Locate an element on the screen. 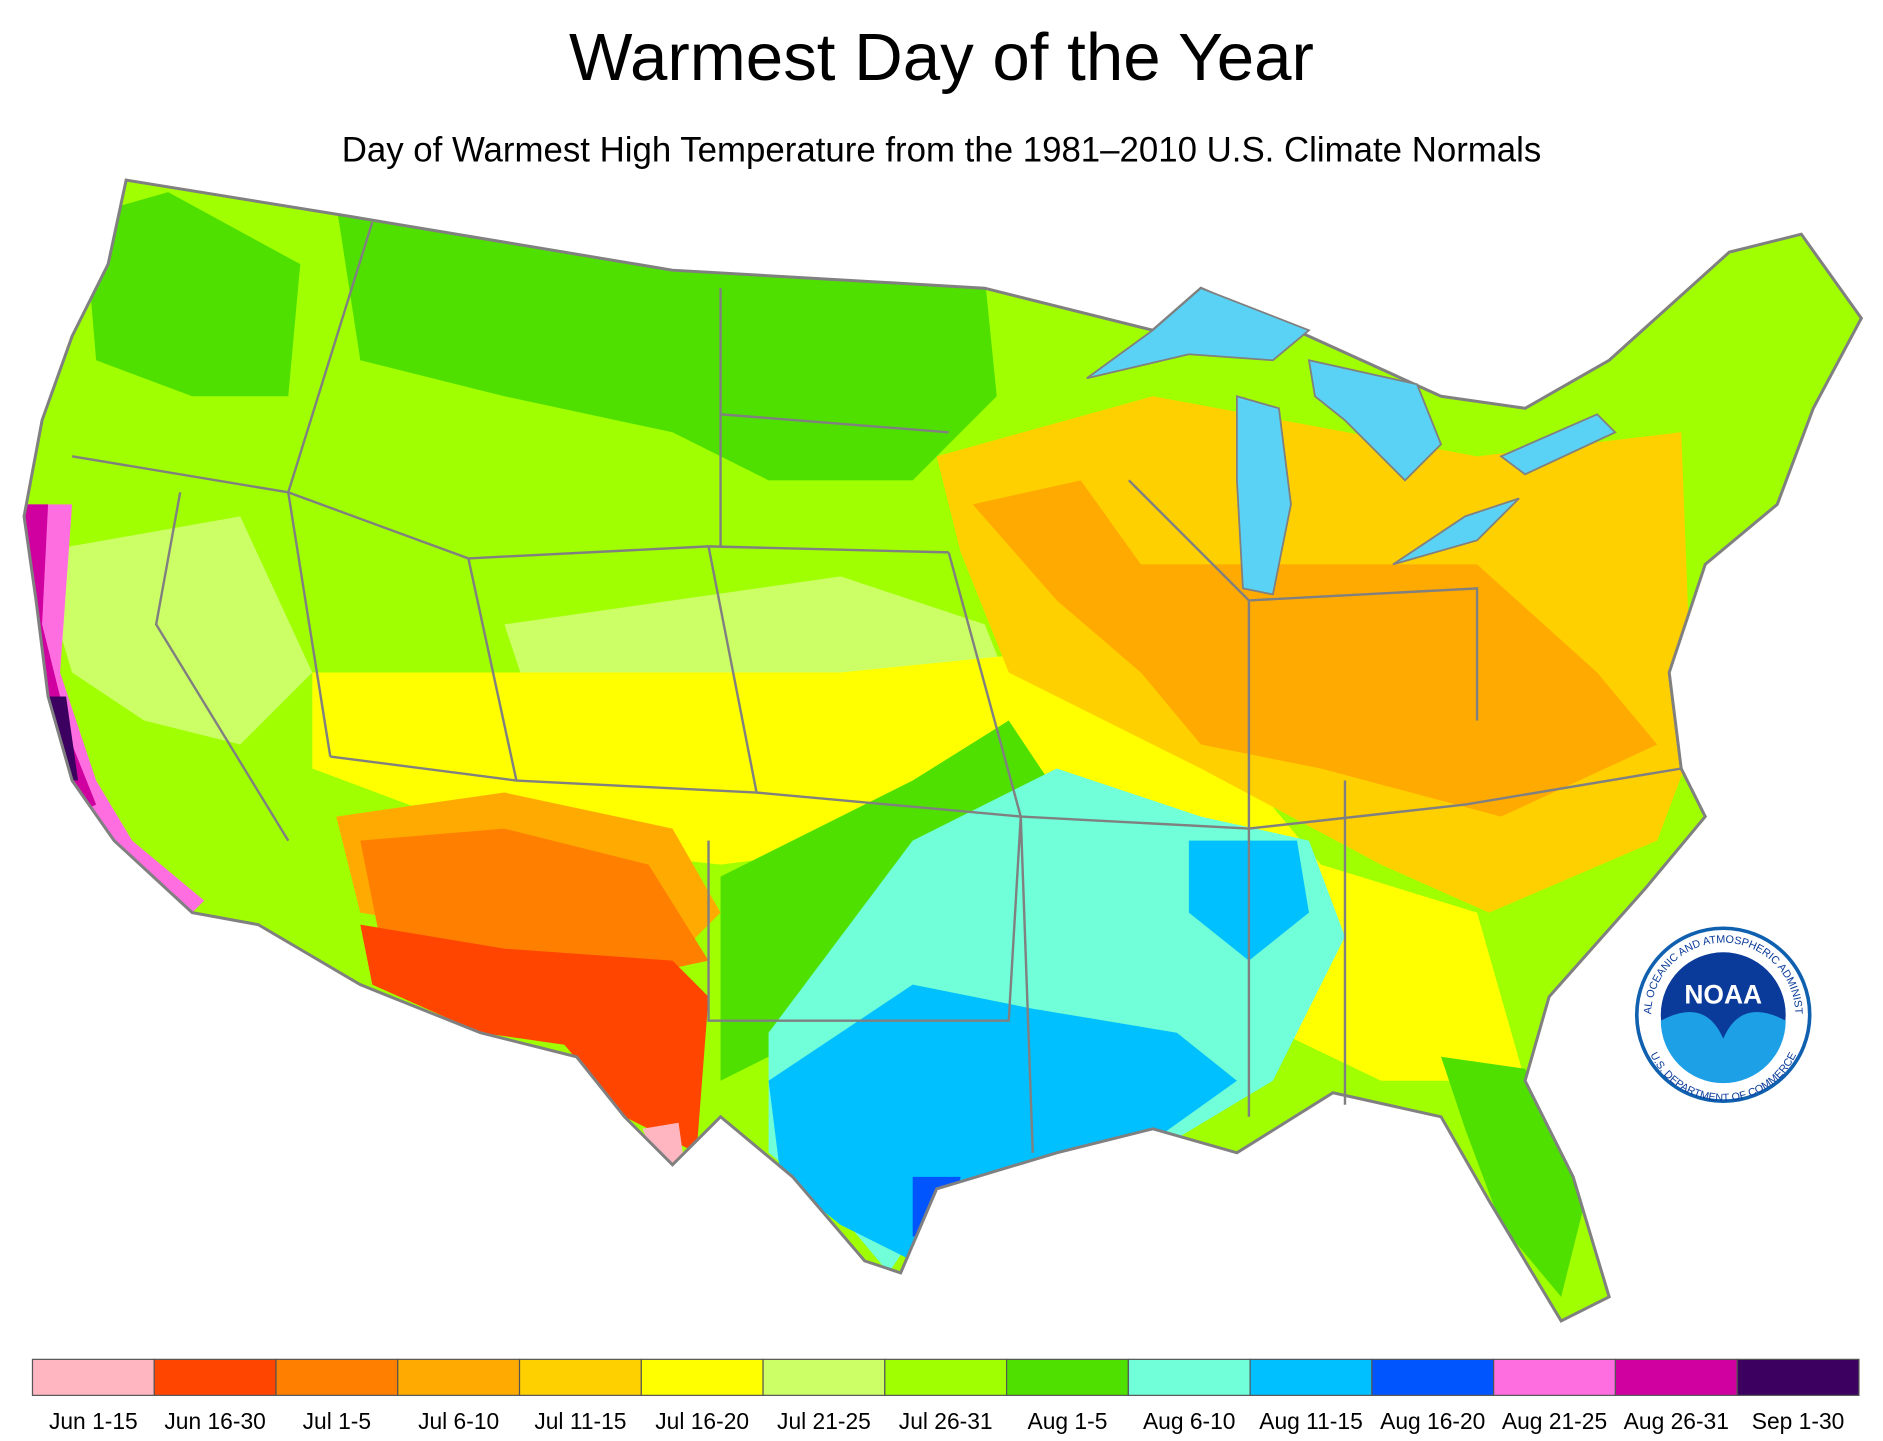 This screenshot has width=1883, height=1441. title: Warmest Day of the Year is located at coordinates (941, 57).